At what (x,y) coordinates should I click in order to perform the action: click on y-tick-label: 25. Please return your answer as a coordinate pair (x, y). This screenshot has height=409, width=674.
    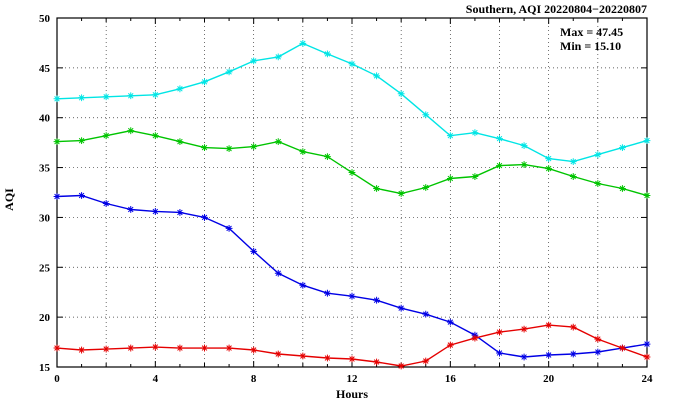
    Looking at the image, I should click on (45, 268).